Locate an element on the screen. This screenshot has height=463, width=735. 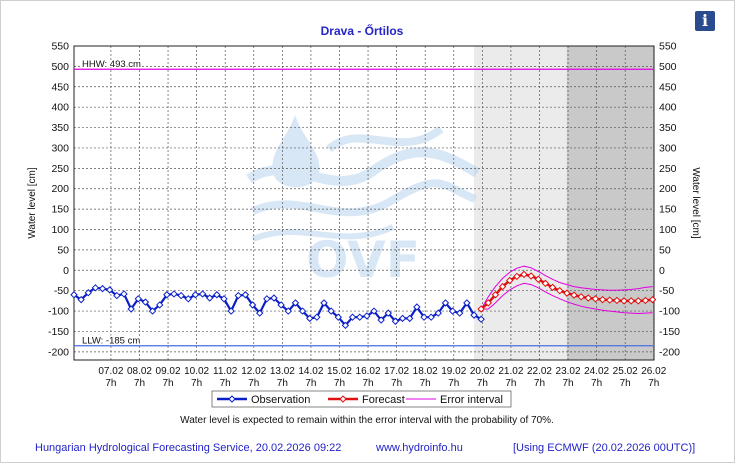
x-tick-date-label: 11.02 is located at coordinates (225, 371).